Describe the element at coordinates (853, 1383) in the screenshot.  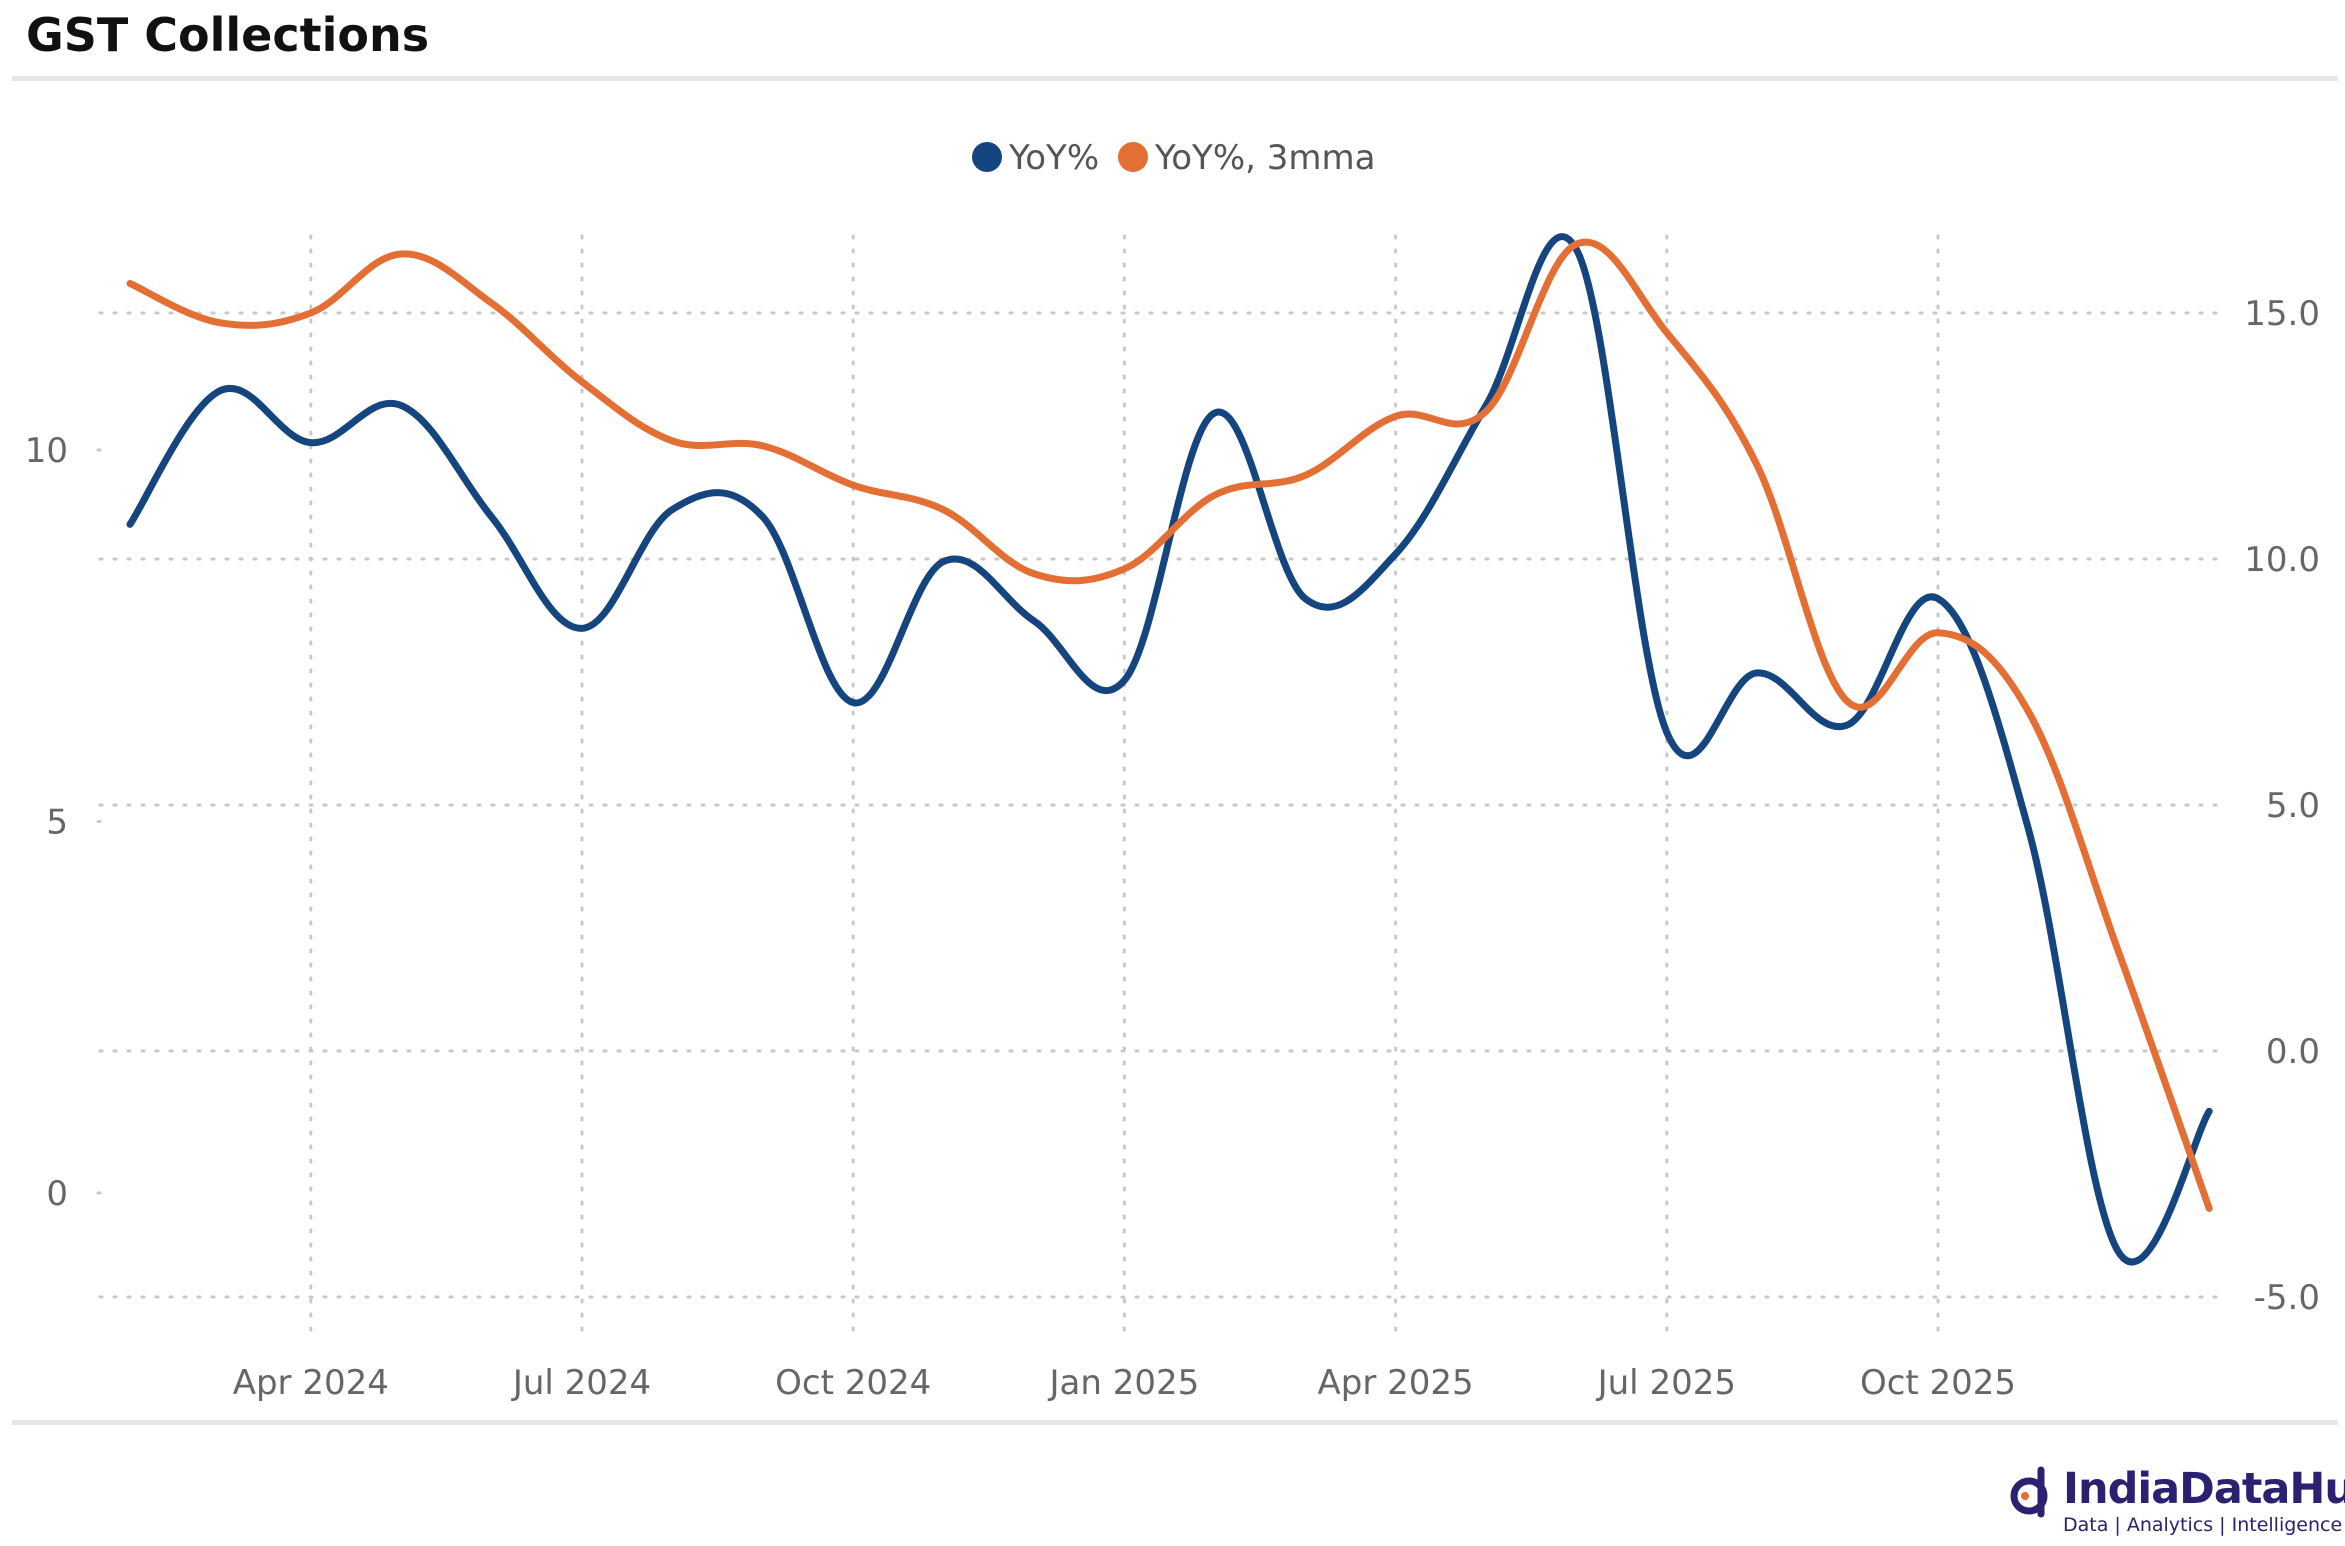
I see `x-tick-label: Oct 2024` at that location.